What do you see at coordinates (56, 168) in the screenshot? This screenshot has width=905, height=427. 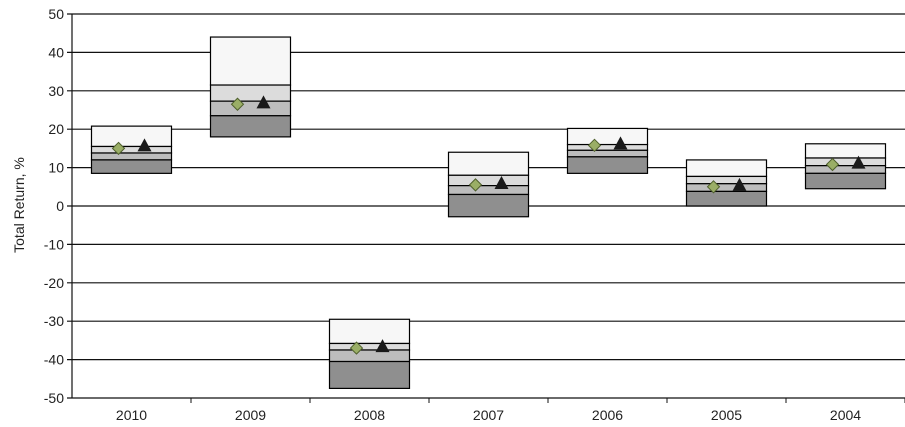 I see `y-tick-label: 10` at bounding box center [56, 168].